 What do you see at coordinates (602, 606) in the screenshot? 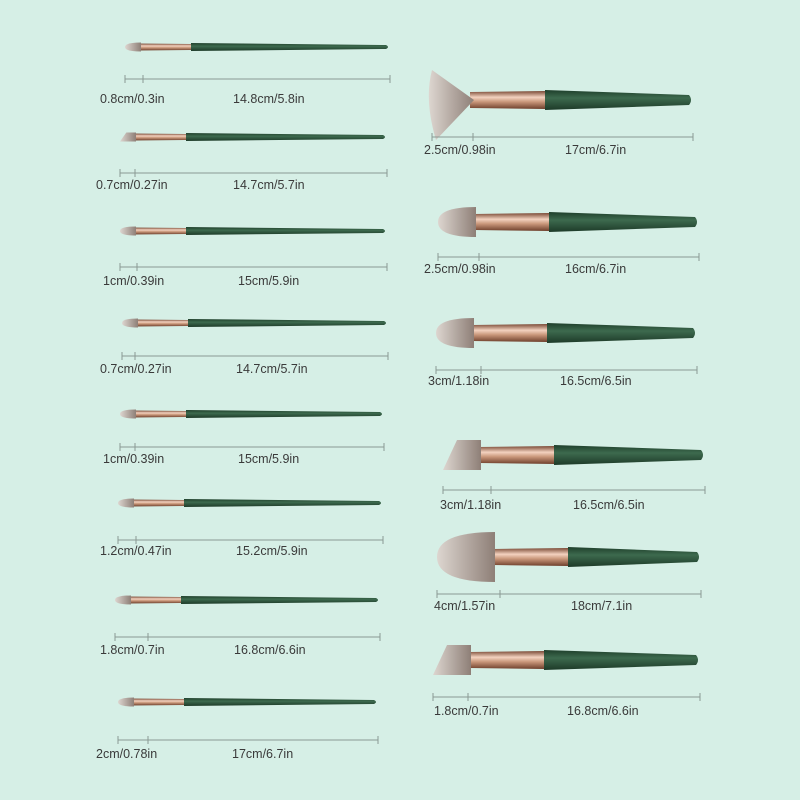
I see `total-length-label: 18cm/7.1in` at bounding box center [602, 606].